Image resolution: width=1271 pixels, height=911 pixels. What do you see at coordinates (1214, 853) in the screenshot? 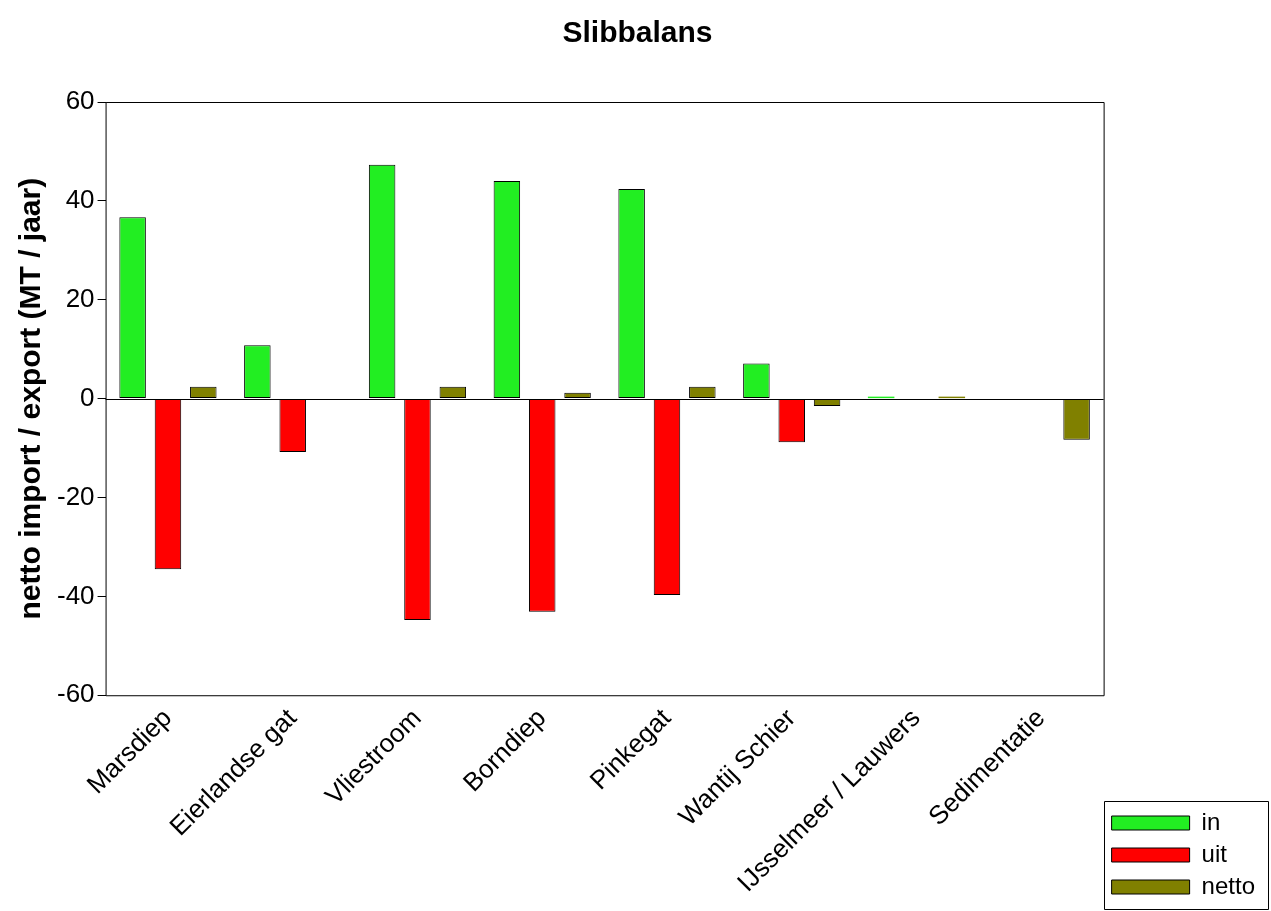
I see `legend-label: uit` at bounding box center [1214, 853].